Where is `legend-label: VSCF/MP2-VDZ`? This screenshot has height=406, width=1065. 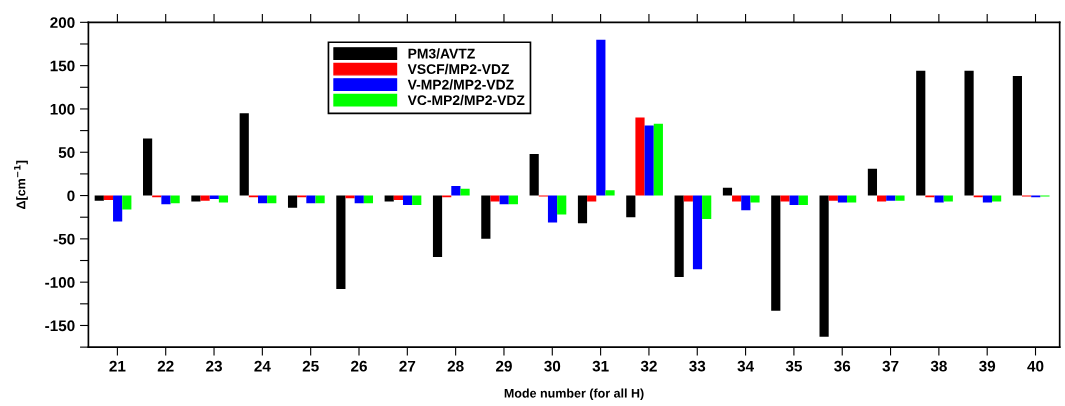
legend-label: VSCF/MP2-VDZ is located at coordinates (458, 69).